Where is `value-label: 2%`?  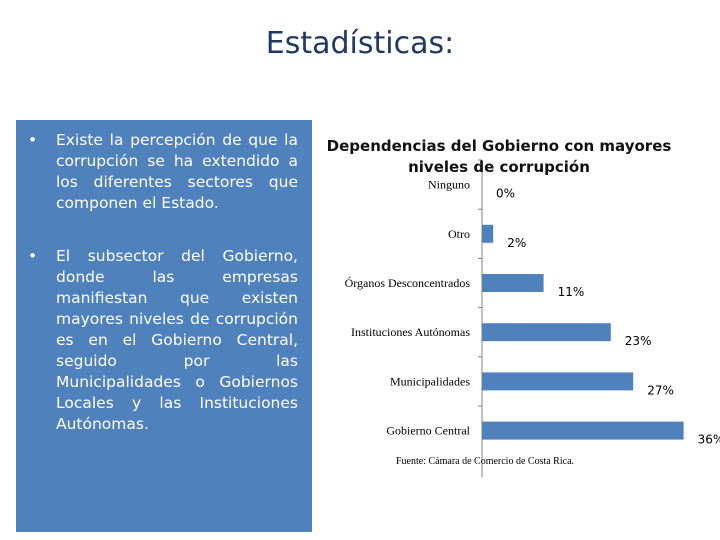
value-label: 2% is located at coordinates (516, 243).